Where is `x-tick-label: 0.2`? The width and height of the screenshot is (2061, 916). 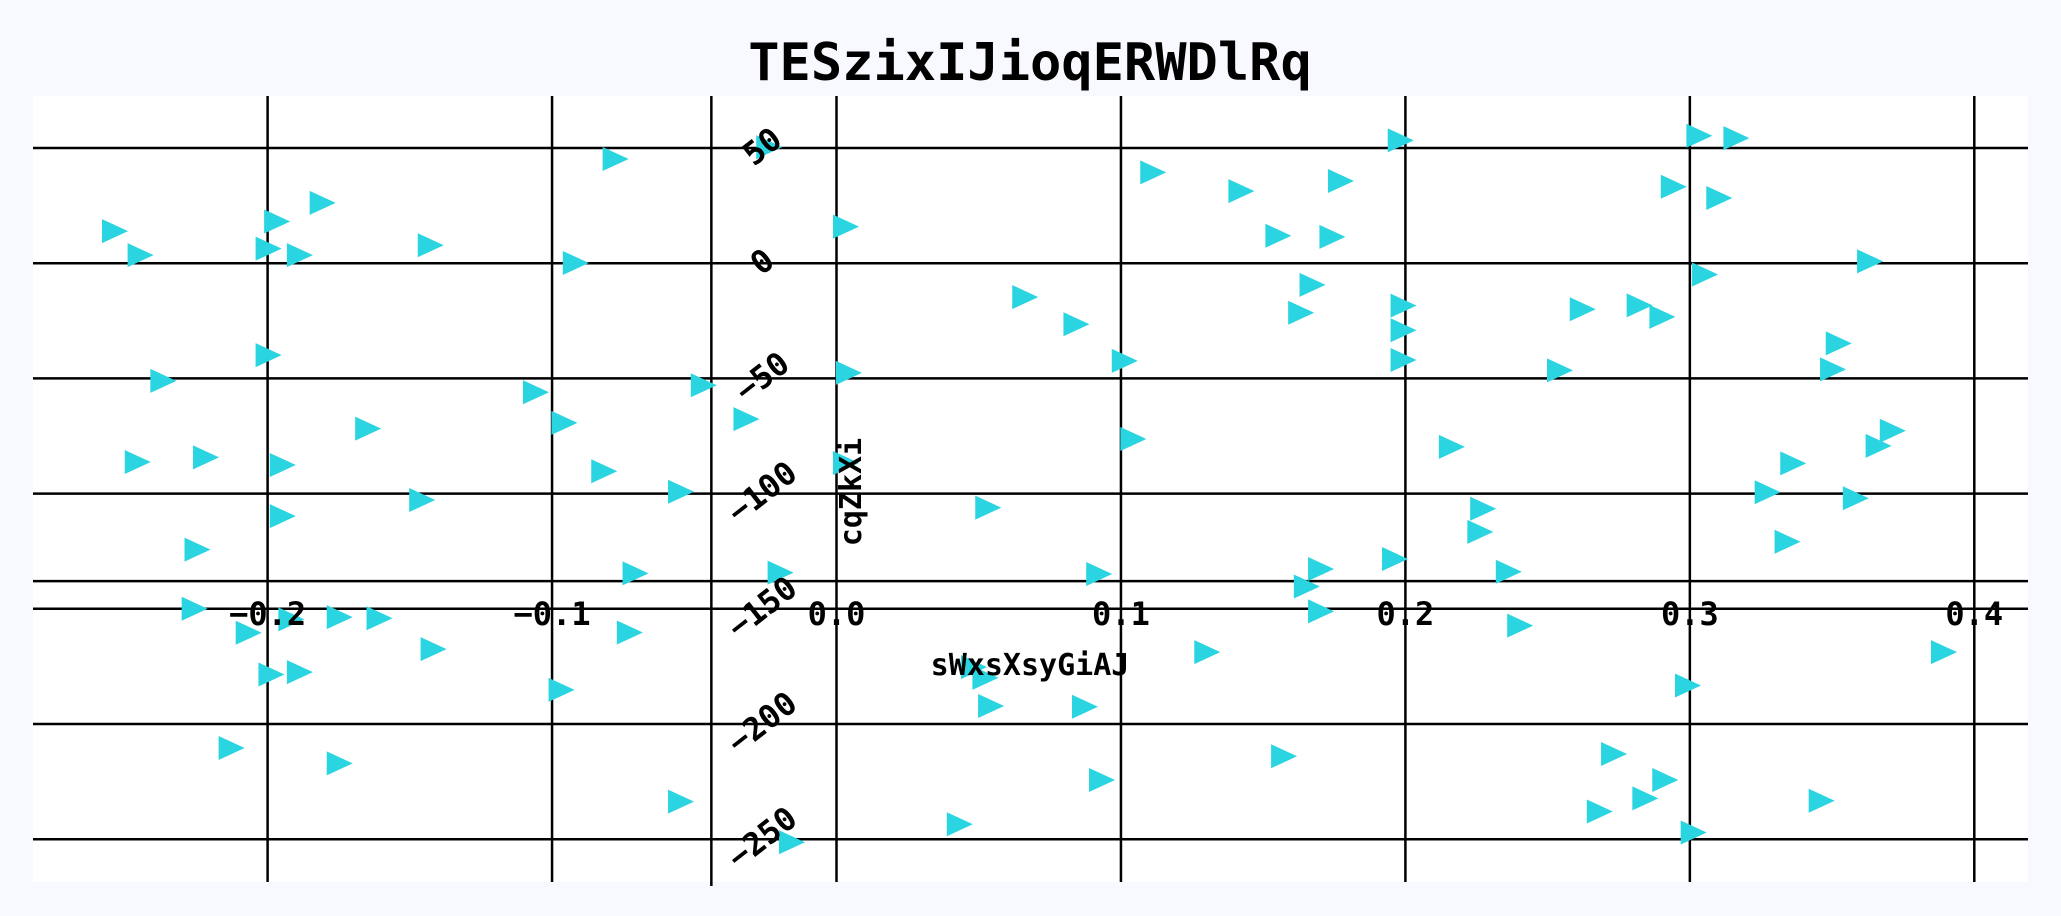 x-tick-label: 0.2 is located at coordinates (1406, 614).